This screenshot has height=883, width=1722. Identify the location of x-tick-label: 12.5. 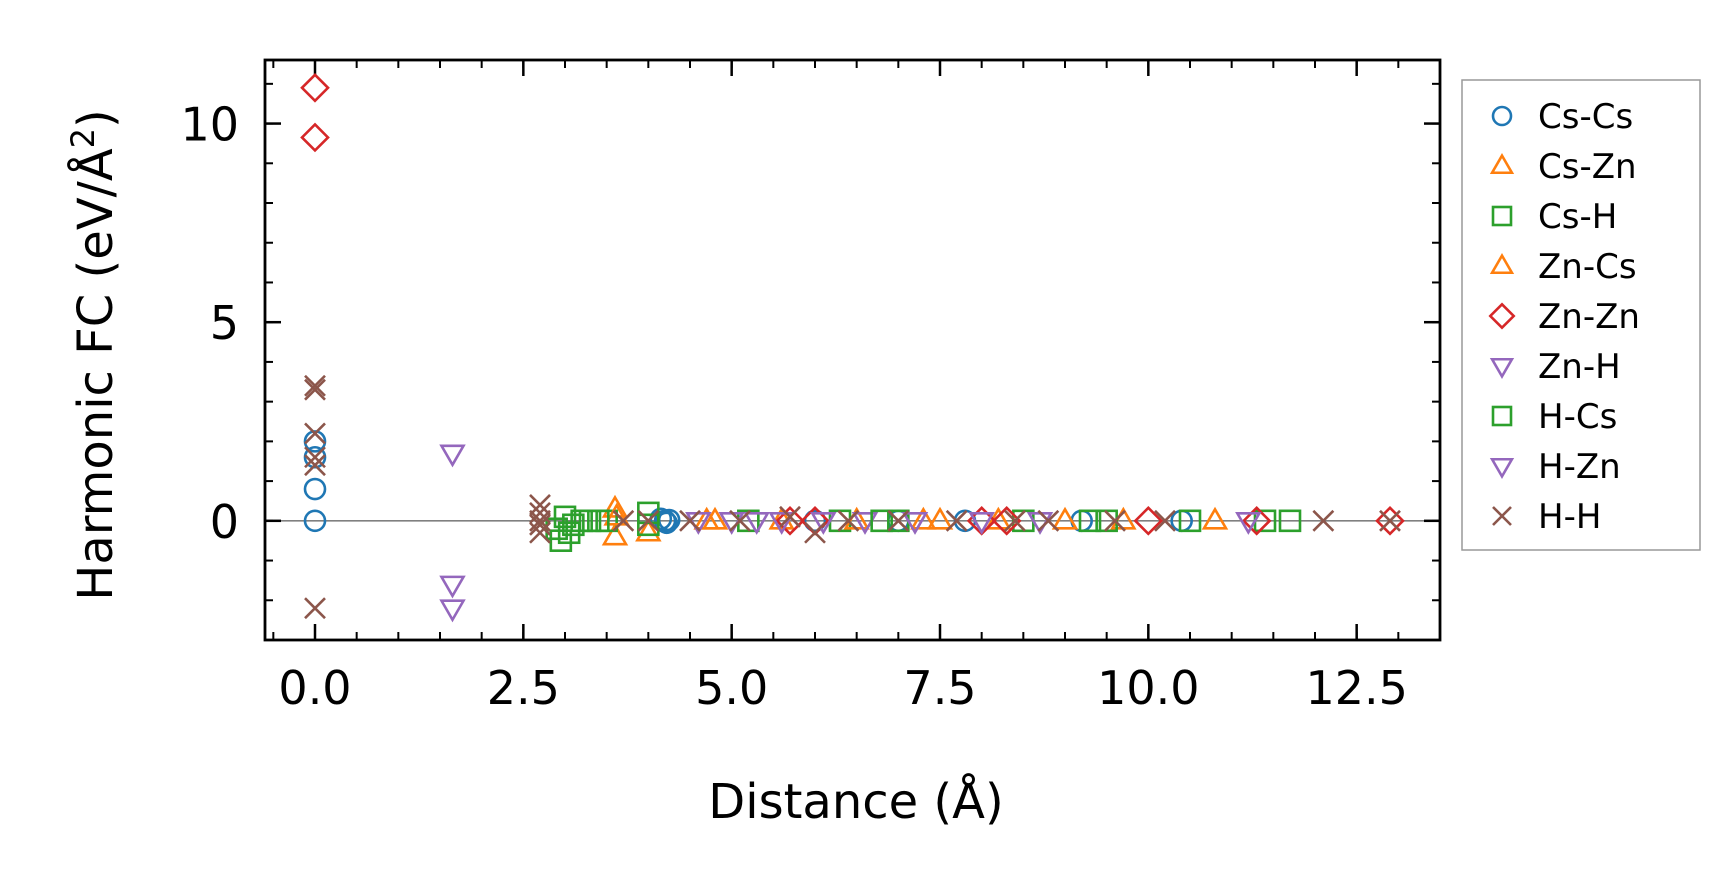
(1356, 688).